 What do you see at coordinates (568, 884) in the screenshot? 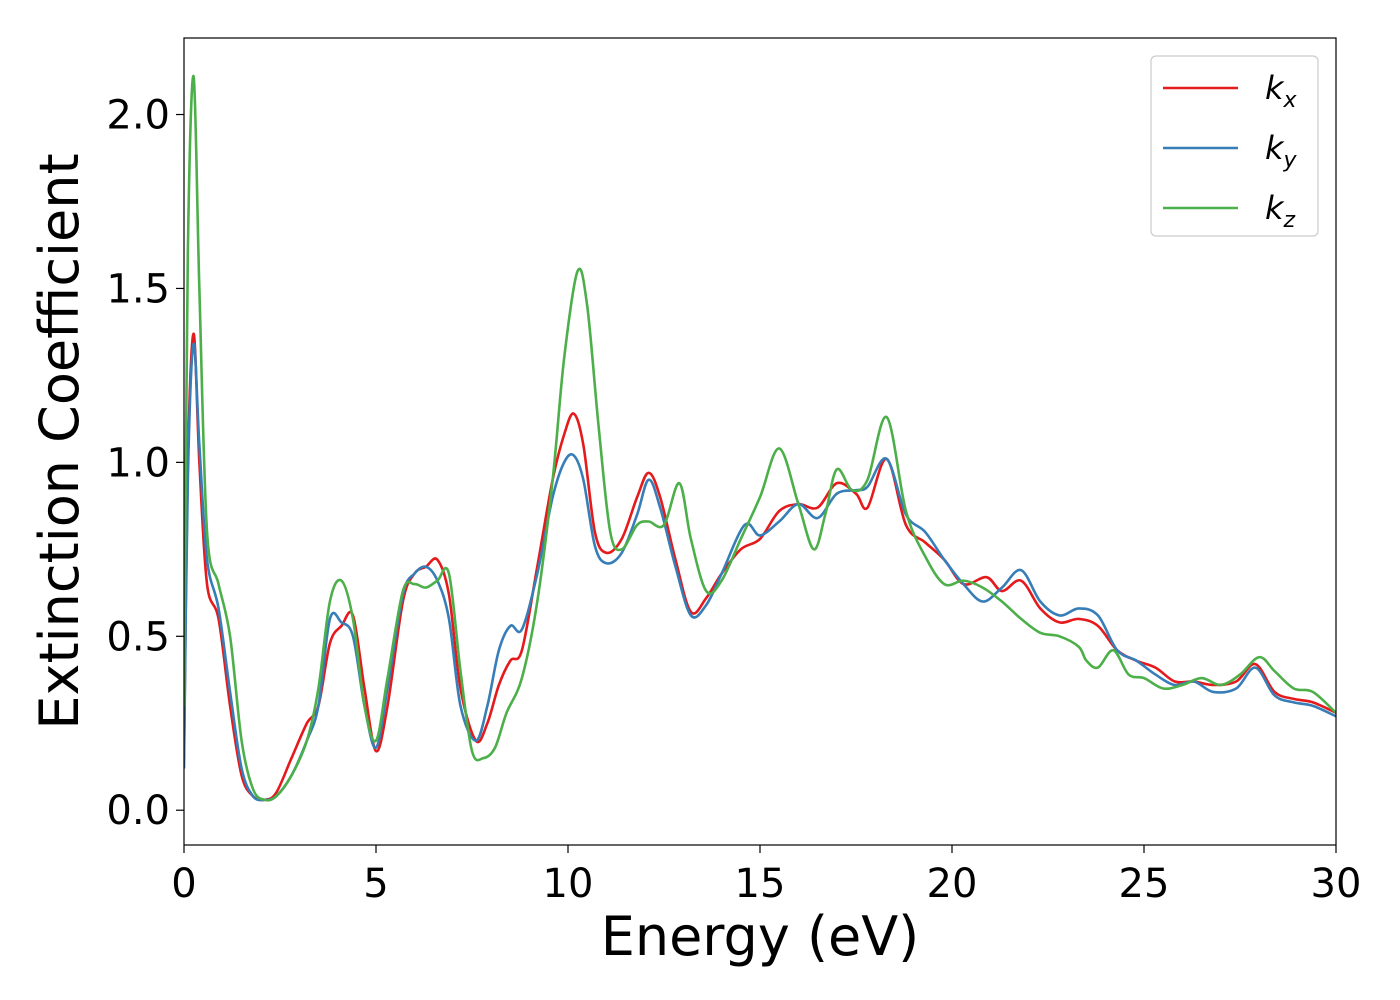
I see `x-tick-label: 10` at bounding box center [568, 884].